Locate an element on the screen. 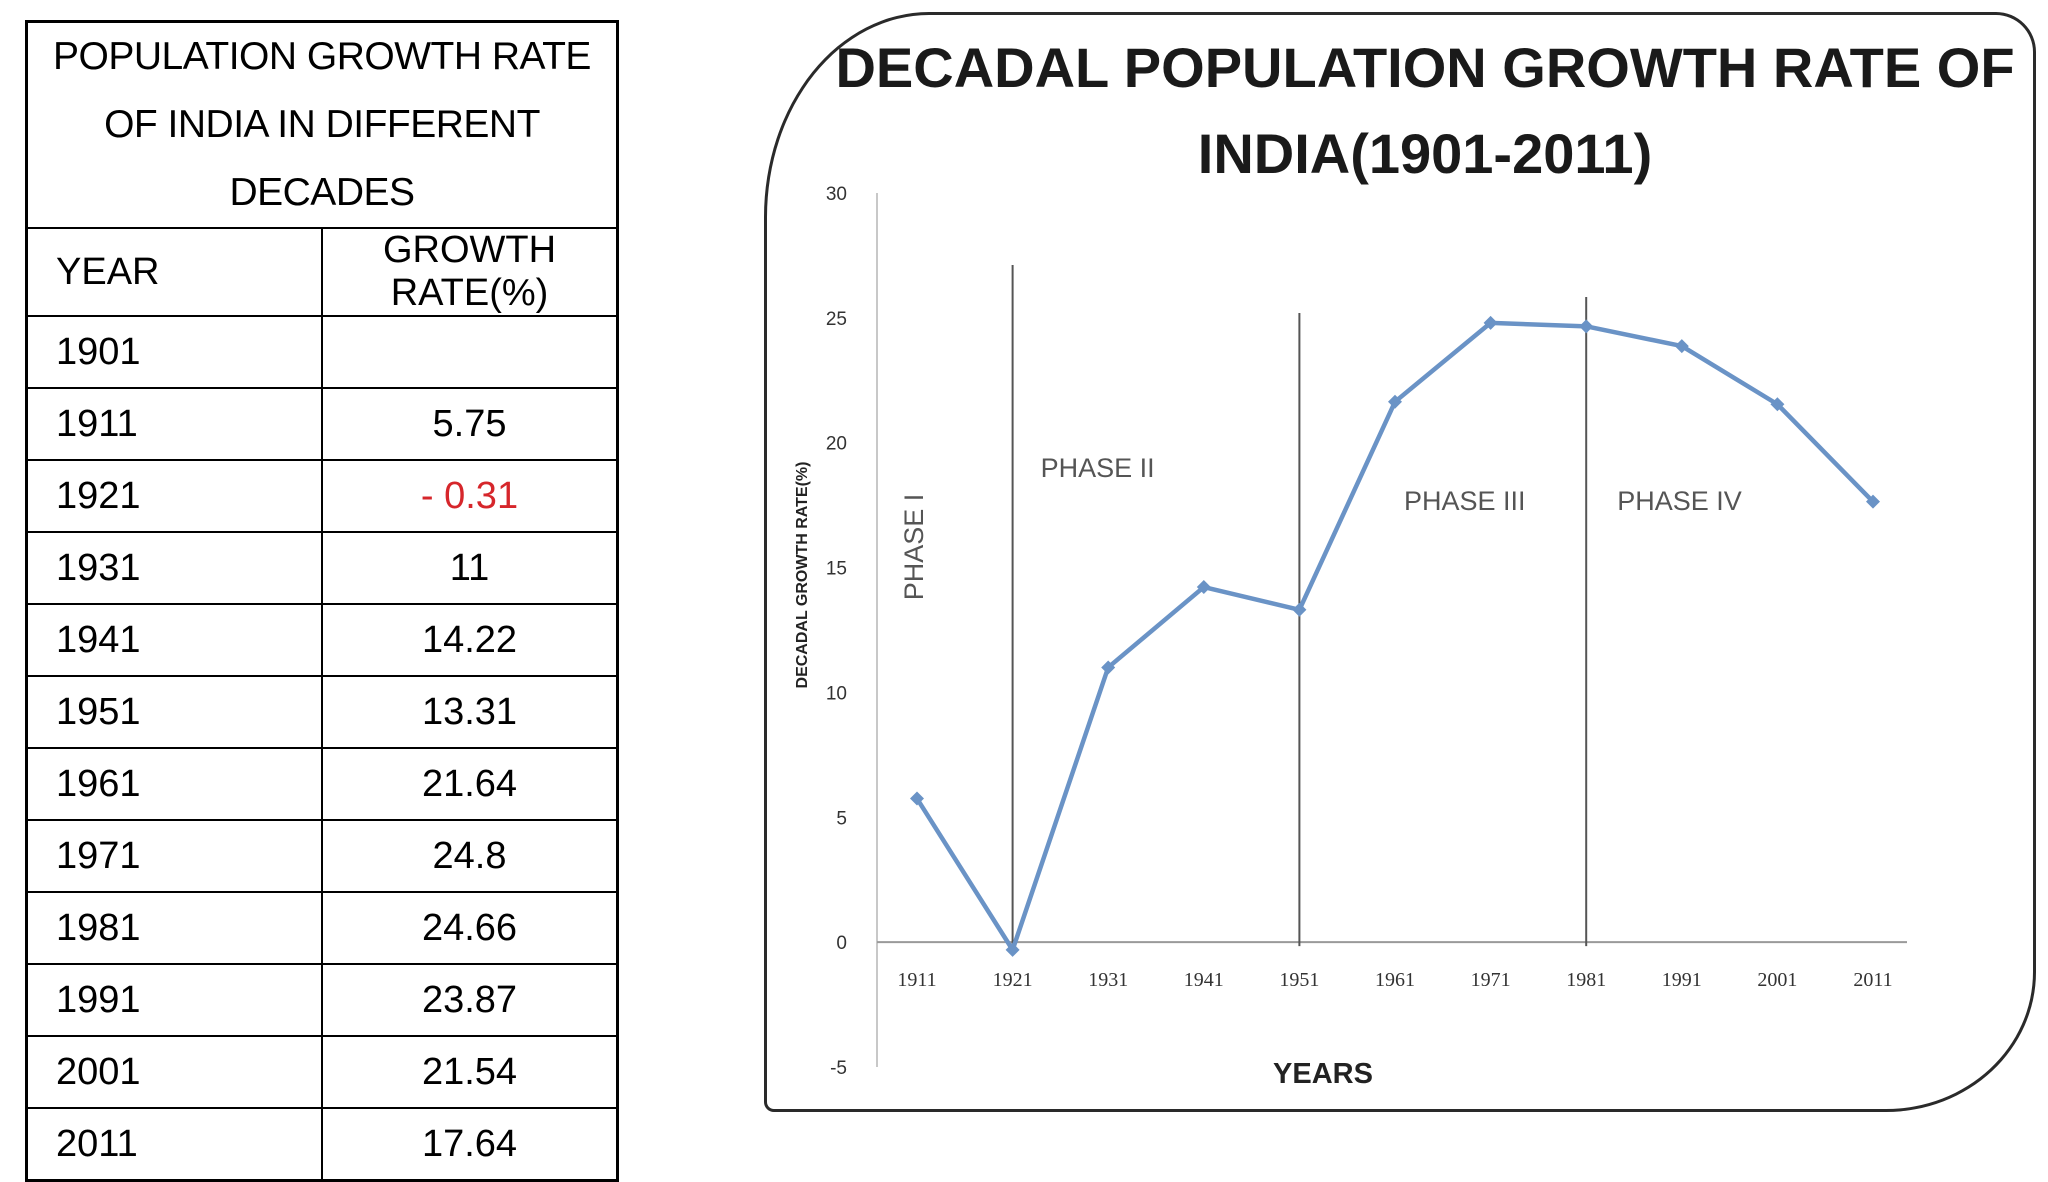 This screenshot has width=2048, height=1182. table-row: 1981 24.66 is located at coordinates (322, 928).